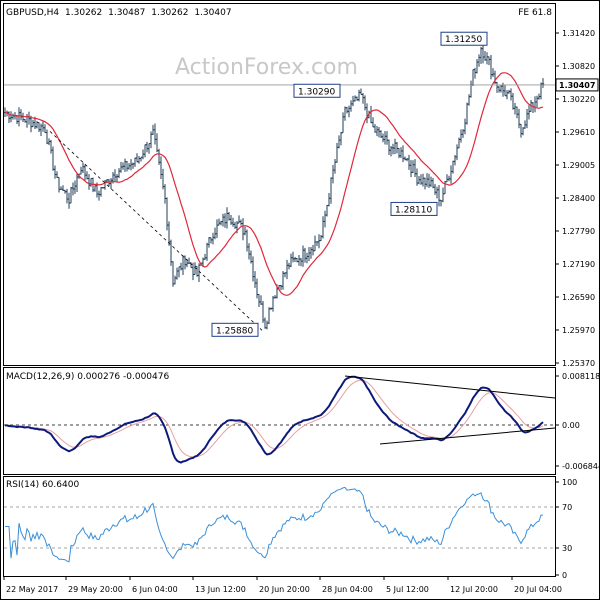 The width and height of the screenshot is (600, 604). I want to click on x-axis-tick-label: 22 May 2017, so click(32, 589).